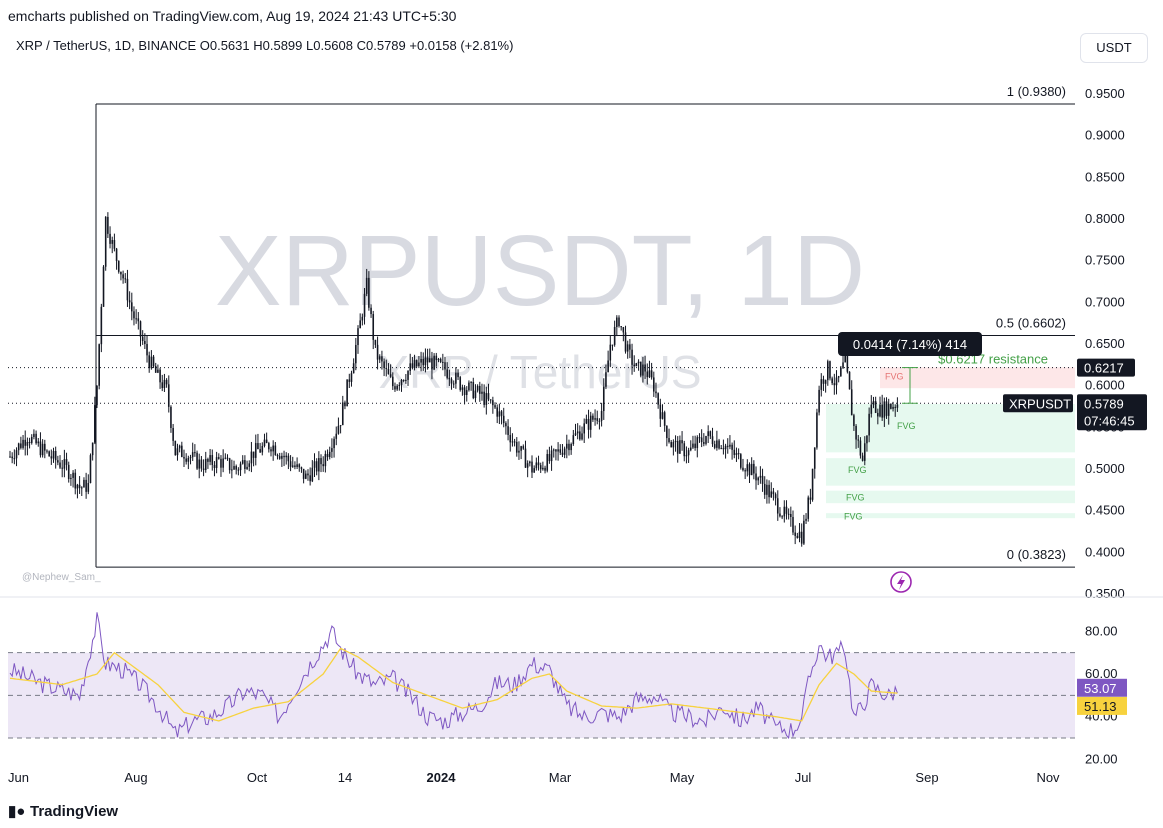  I want to click on currency-button: USDT, so click(1114, 48).